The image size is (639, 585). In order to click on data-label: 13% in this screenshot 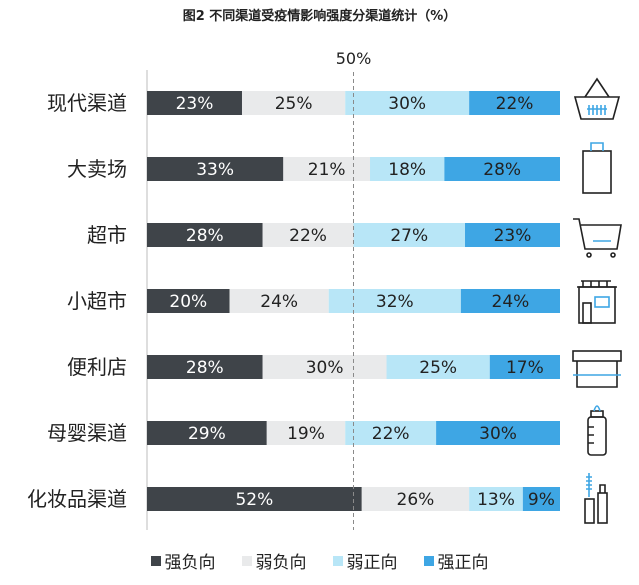, I will do `click(496, 500)`.